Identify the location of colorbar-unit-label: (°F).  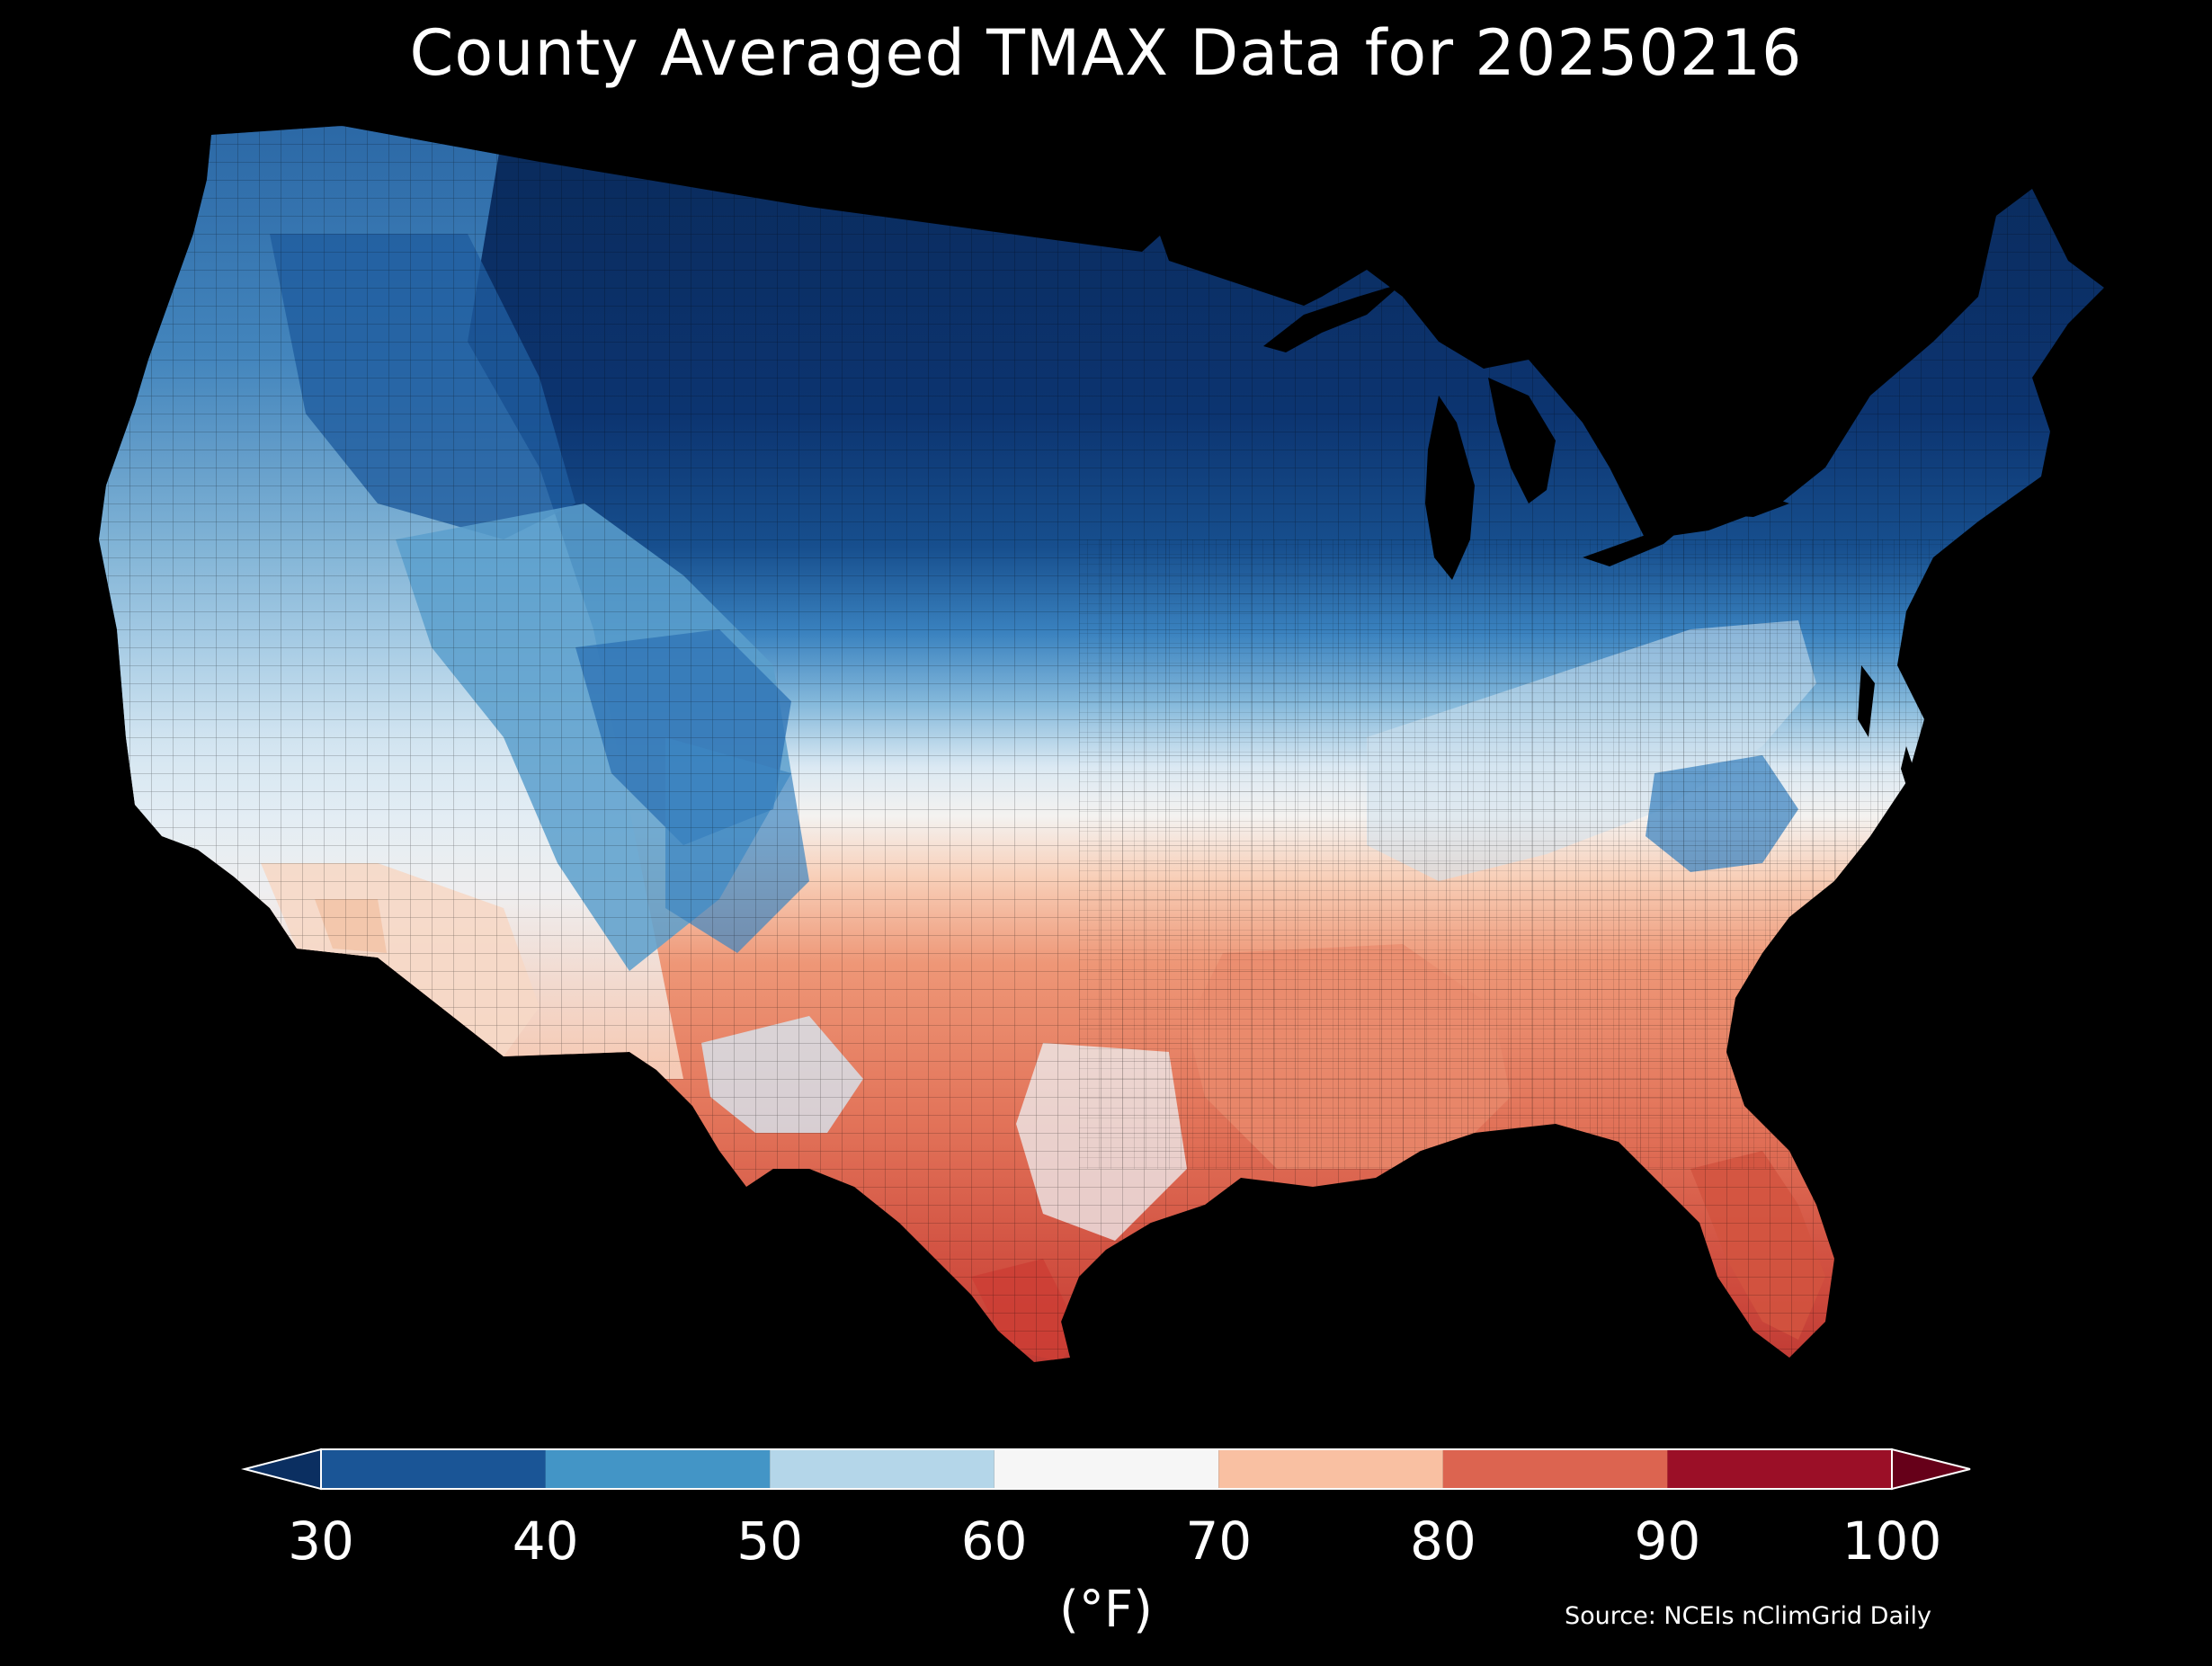
(1106, 1610).